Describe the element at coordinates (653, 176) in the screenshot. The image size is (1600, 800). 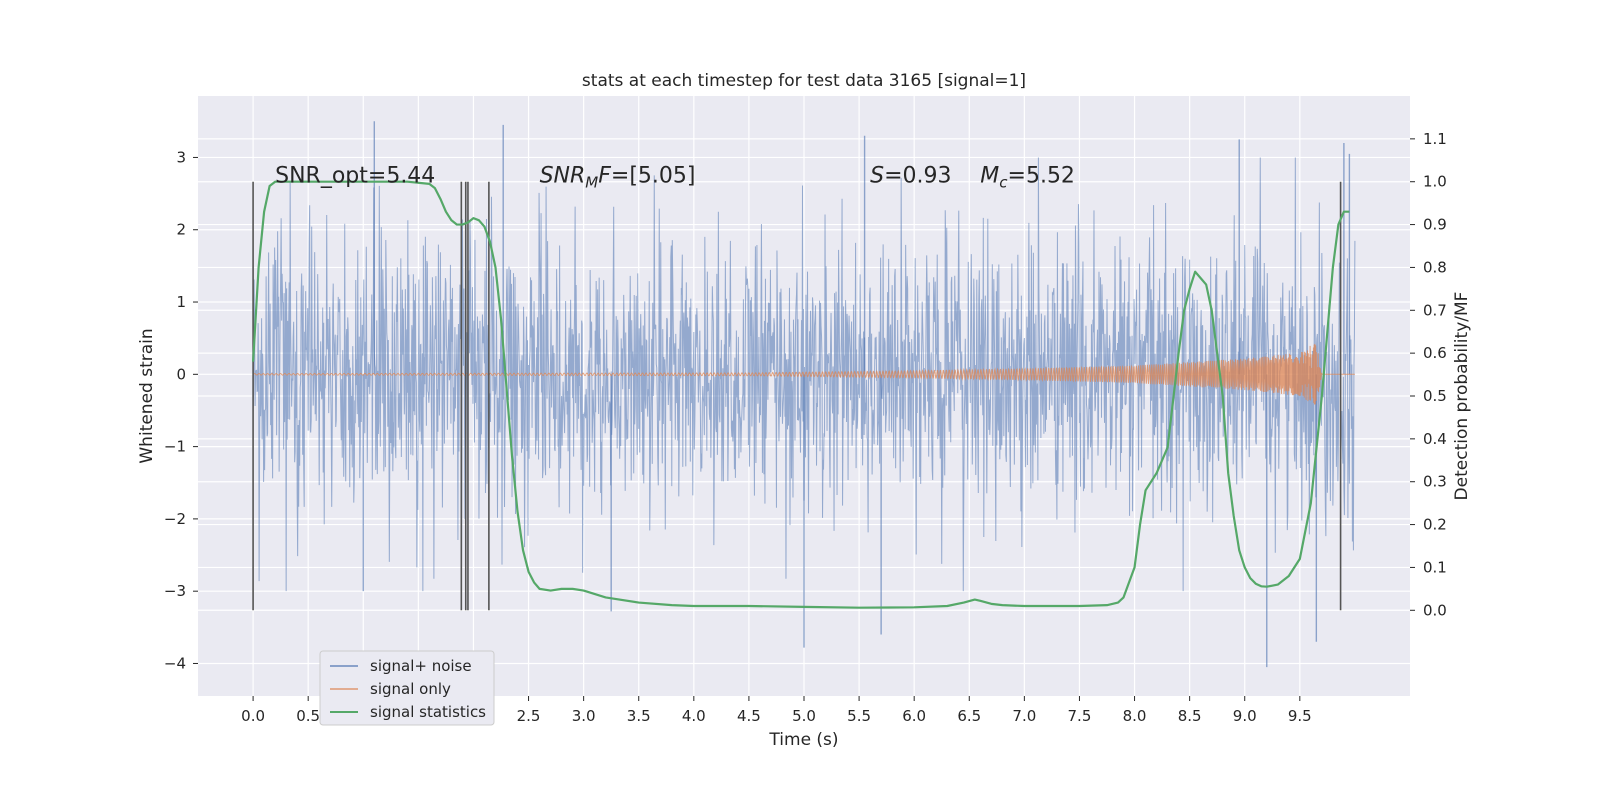
I see `annotation-value: =[5.05]` at that location.